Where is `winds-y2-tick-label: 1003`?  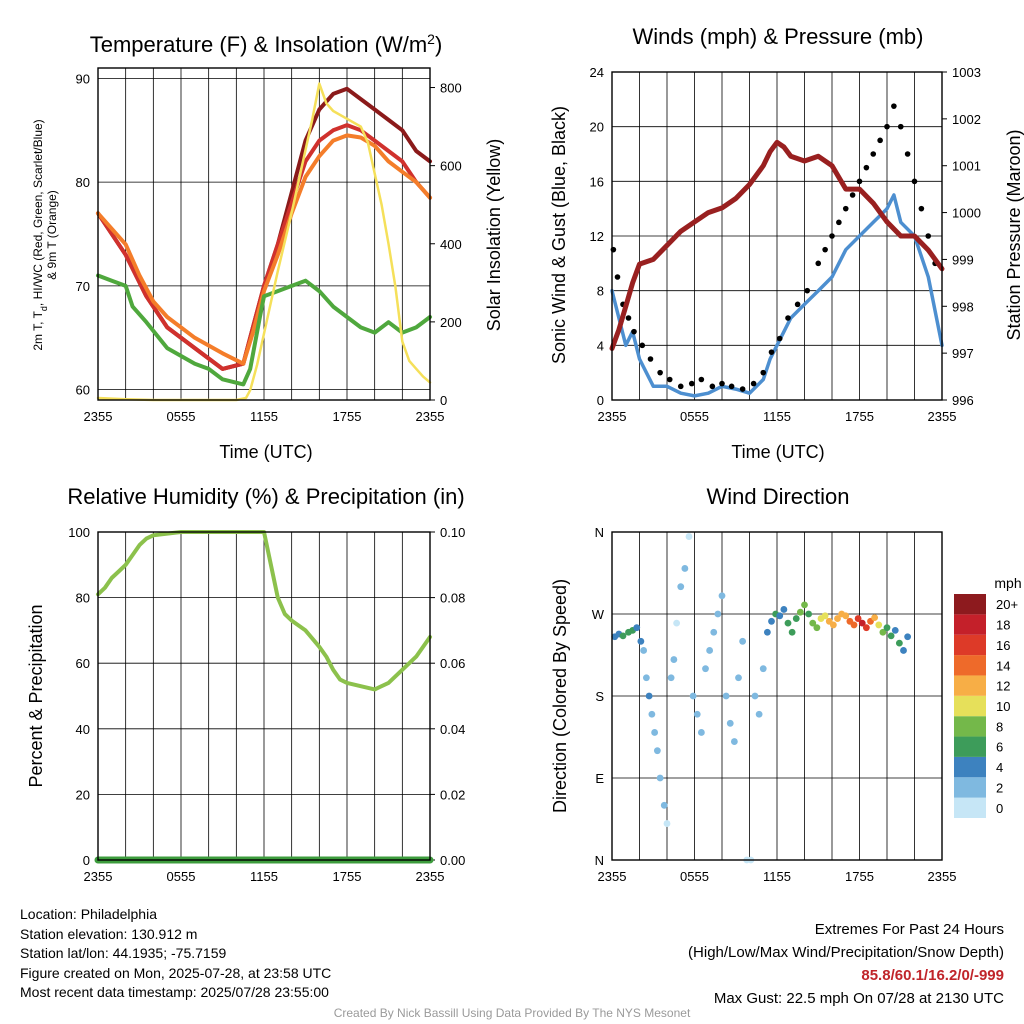
winds-y2-tick-label: 1003 is located at coordinates (966, 72).